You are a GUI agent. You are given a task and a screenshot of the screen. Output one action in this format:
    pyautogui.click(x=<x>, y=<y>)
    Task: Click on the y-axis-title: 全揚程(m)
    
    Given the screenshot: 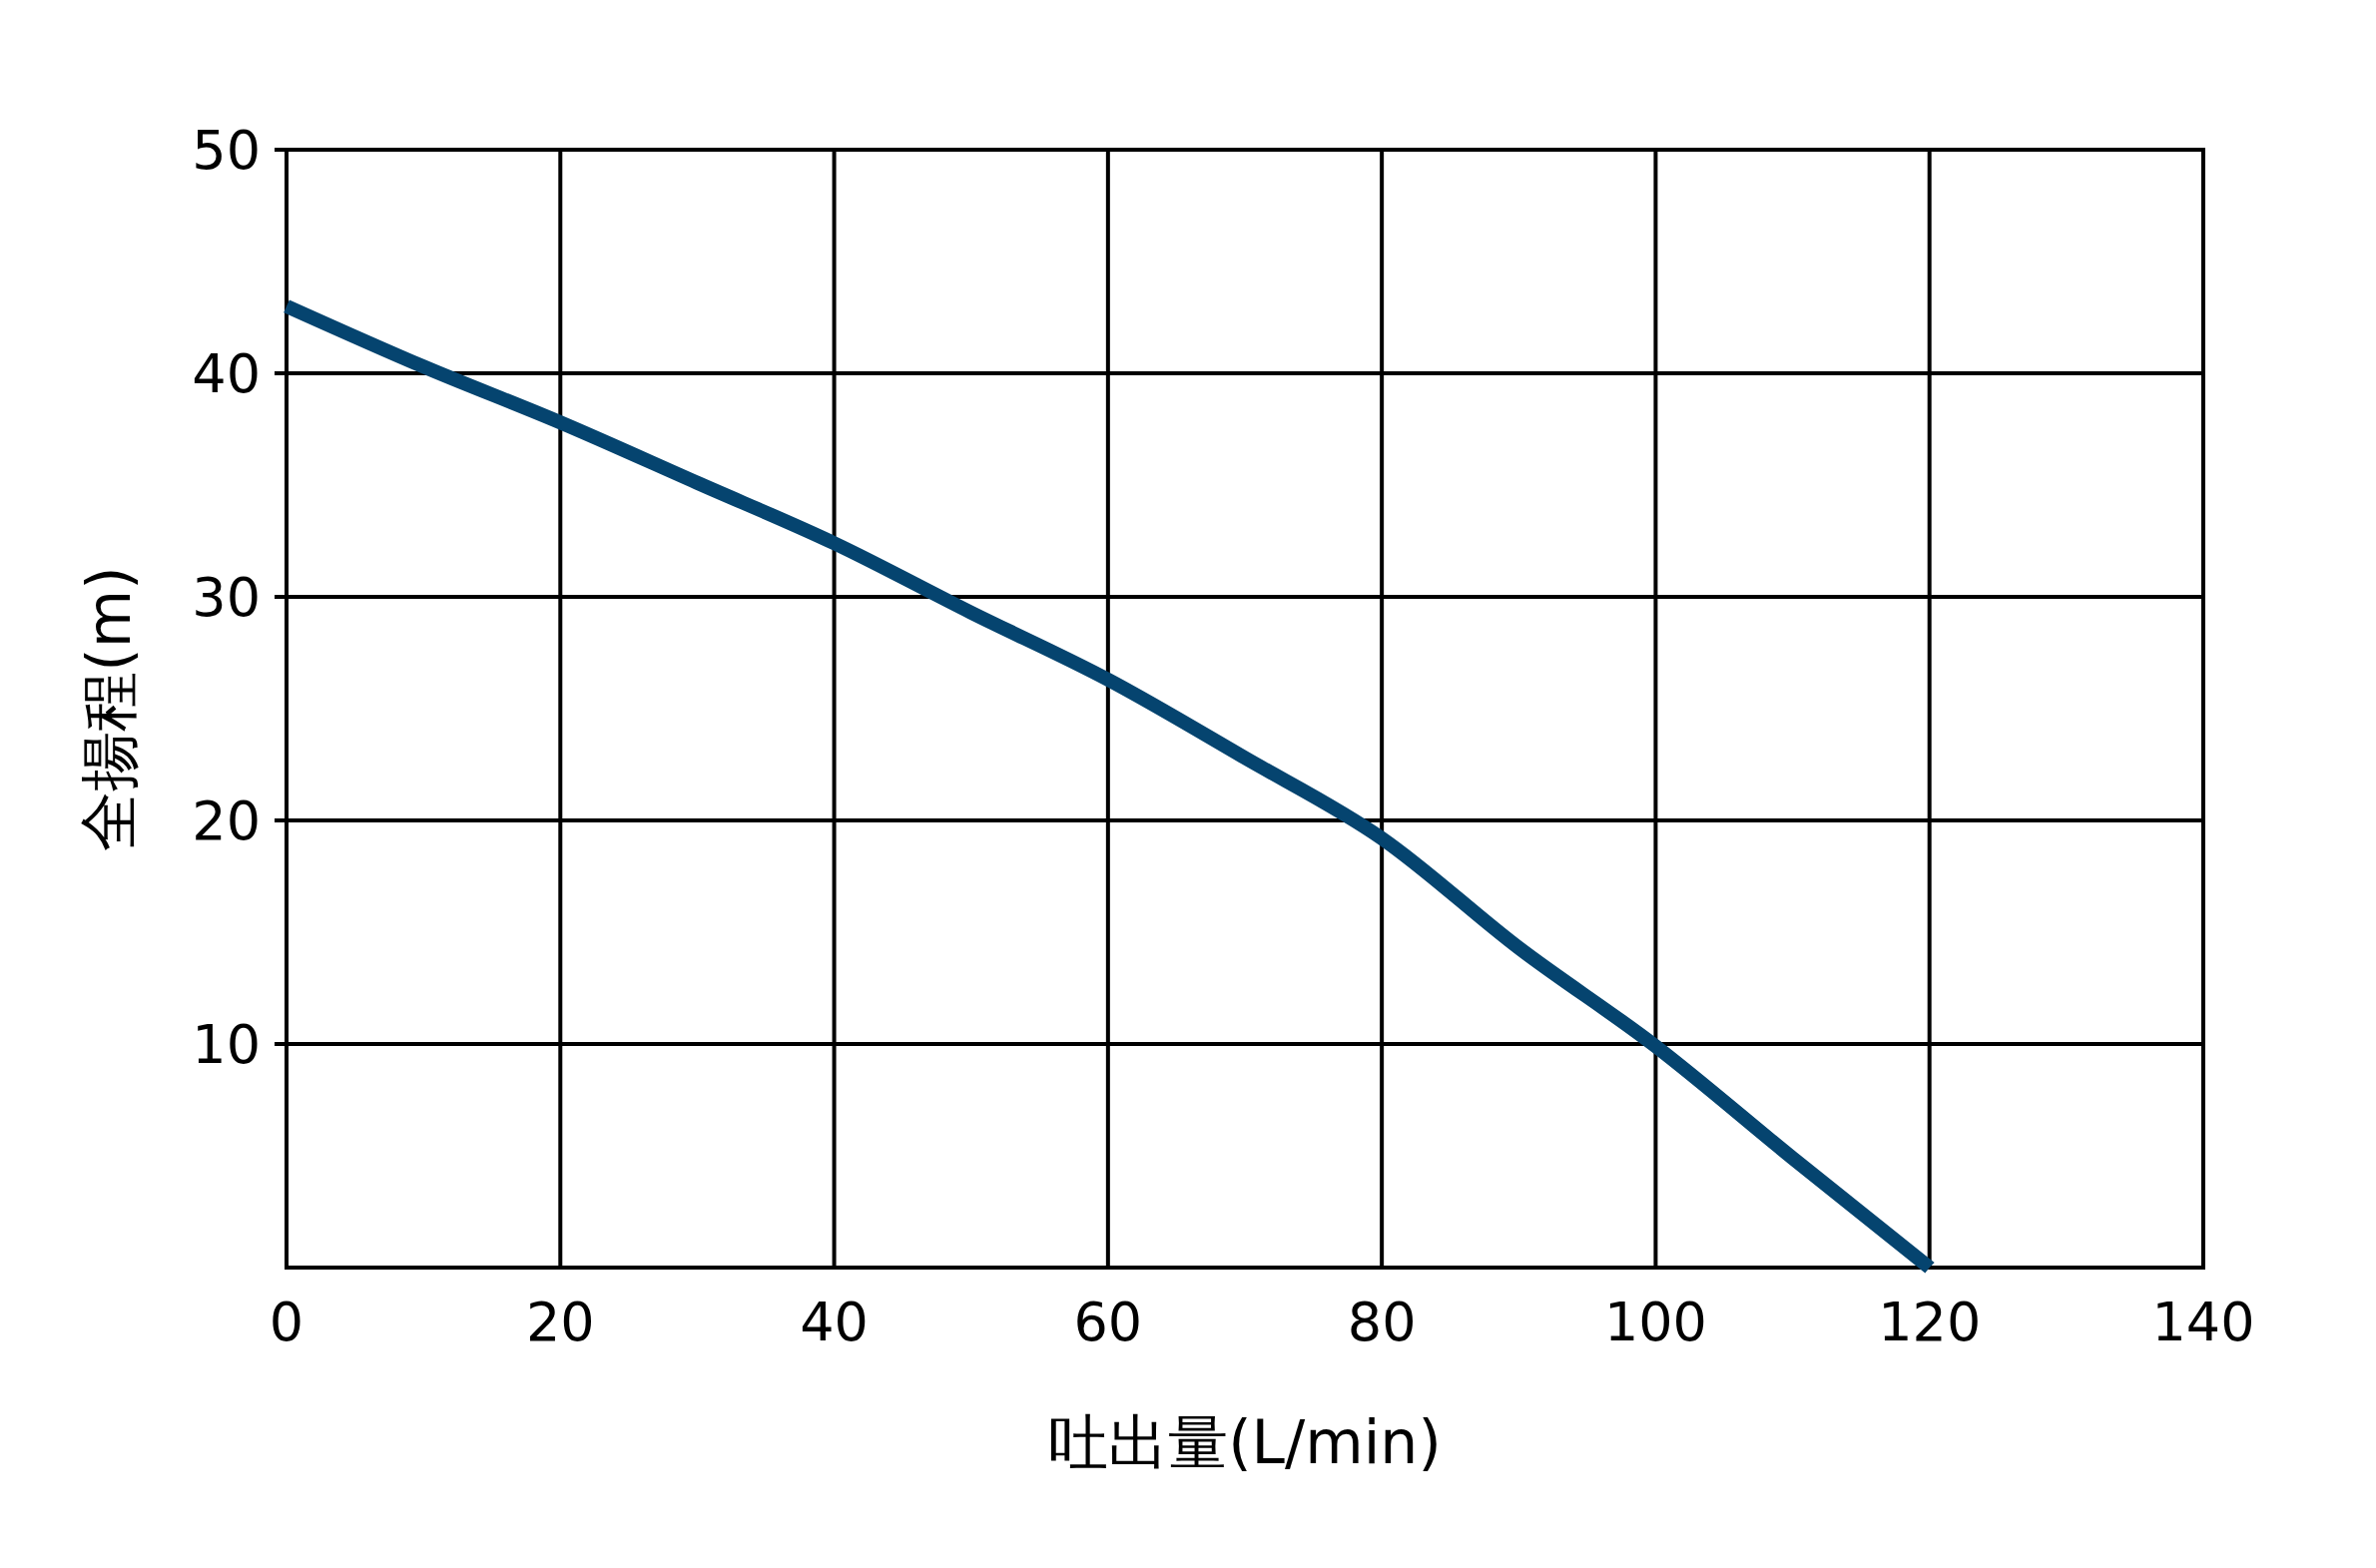 What is the action you would take?
    pyautogui.click(x=109, y=708)
    